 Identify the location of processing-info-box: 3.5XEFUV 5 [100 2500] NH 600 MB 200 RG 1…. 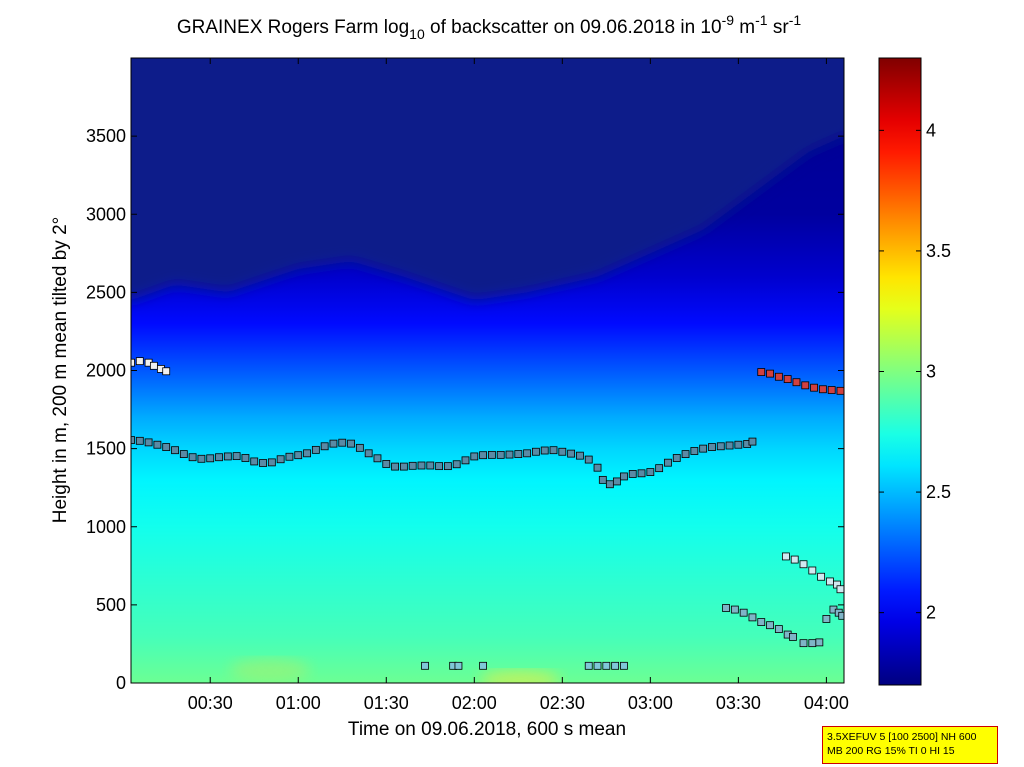
(910, 745).